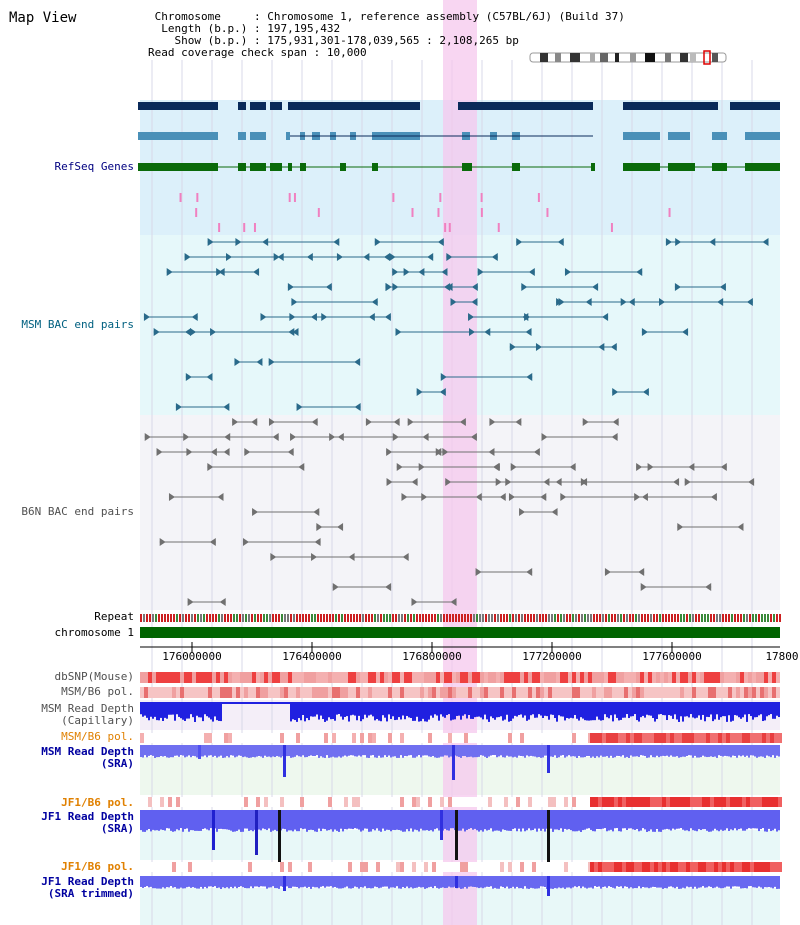  Describe the element at coordinates (304, 28) in the screenshot. I see `length-value: 197,195,432` at that location.